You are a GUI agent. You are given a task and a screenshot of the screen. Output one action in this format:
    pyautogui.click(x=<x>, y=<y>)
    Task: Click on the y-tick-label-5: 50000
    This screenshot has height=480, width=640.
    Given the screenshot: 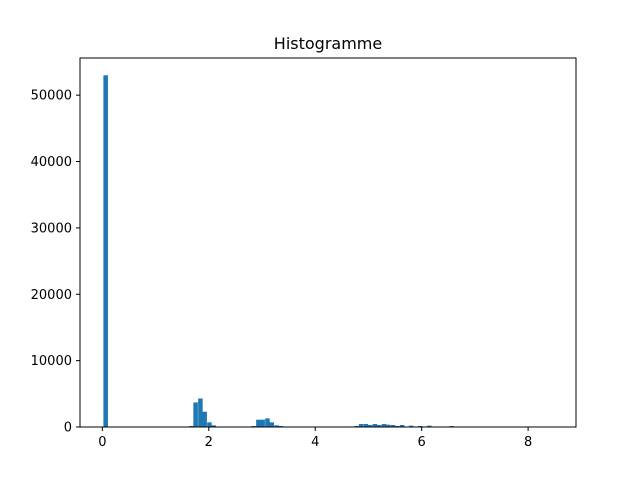 What is the action you would take?
    pyautogui.click(x=51, y=96)
    